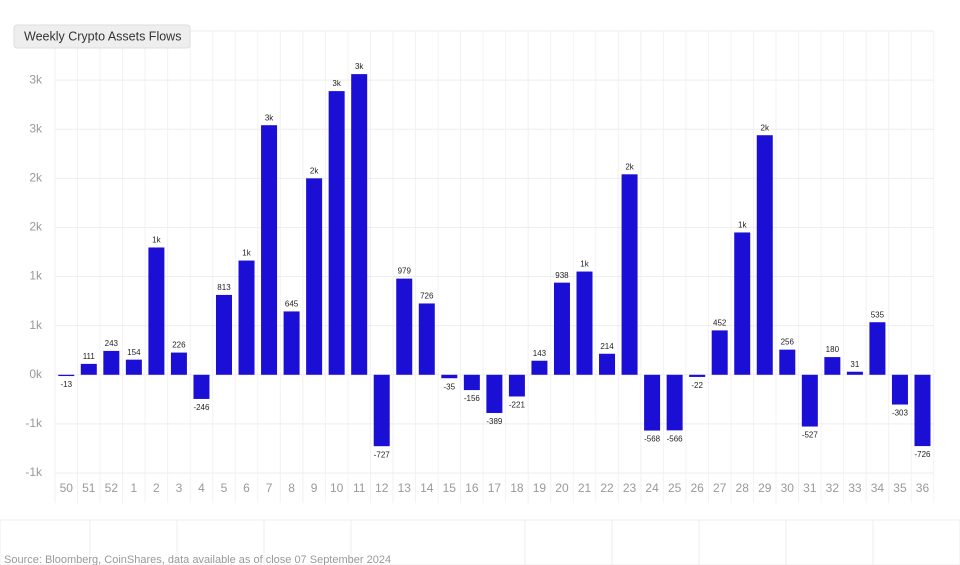  I want to click on footer-dividers, so click(481, 542).